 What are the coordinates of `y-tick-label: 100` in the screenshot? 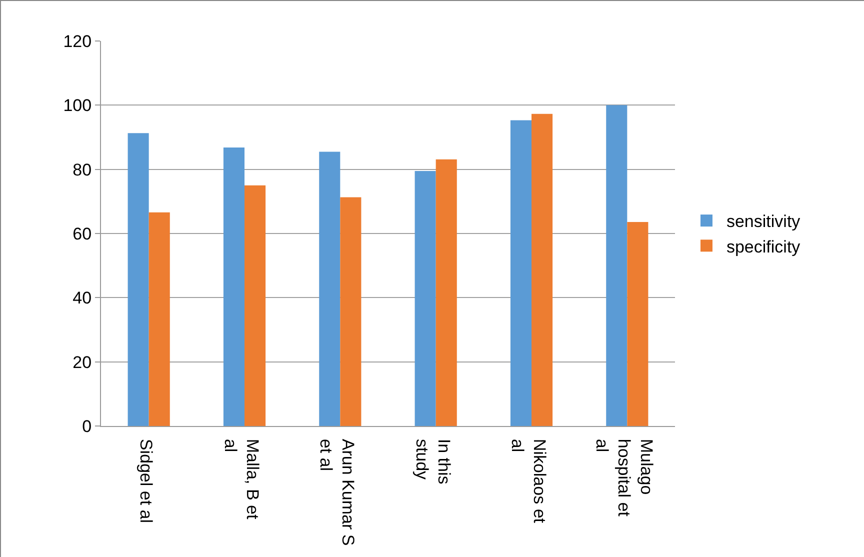 It's located at (77, 106).